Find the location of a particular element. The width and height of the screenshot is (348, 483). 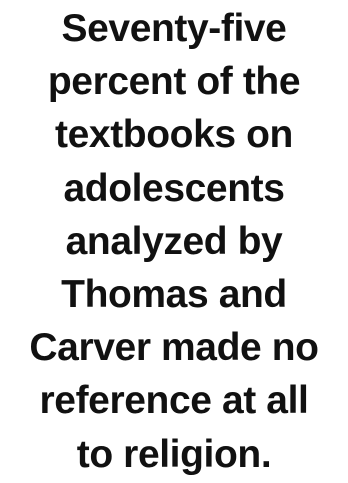

pull-quote-line: adolescents is located at coordinates (174, 188).